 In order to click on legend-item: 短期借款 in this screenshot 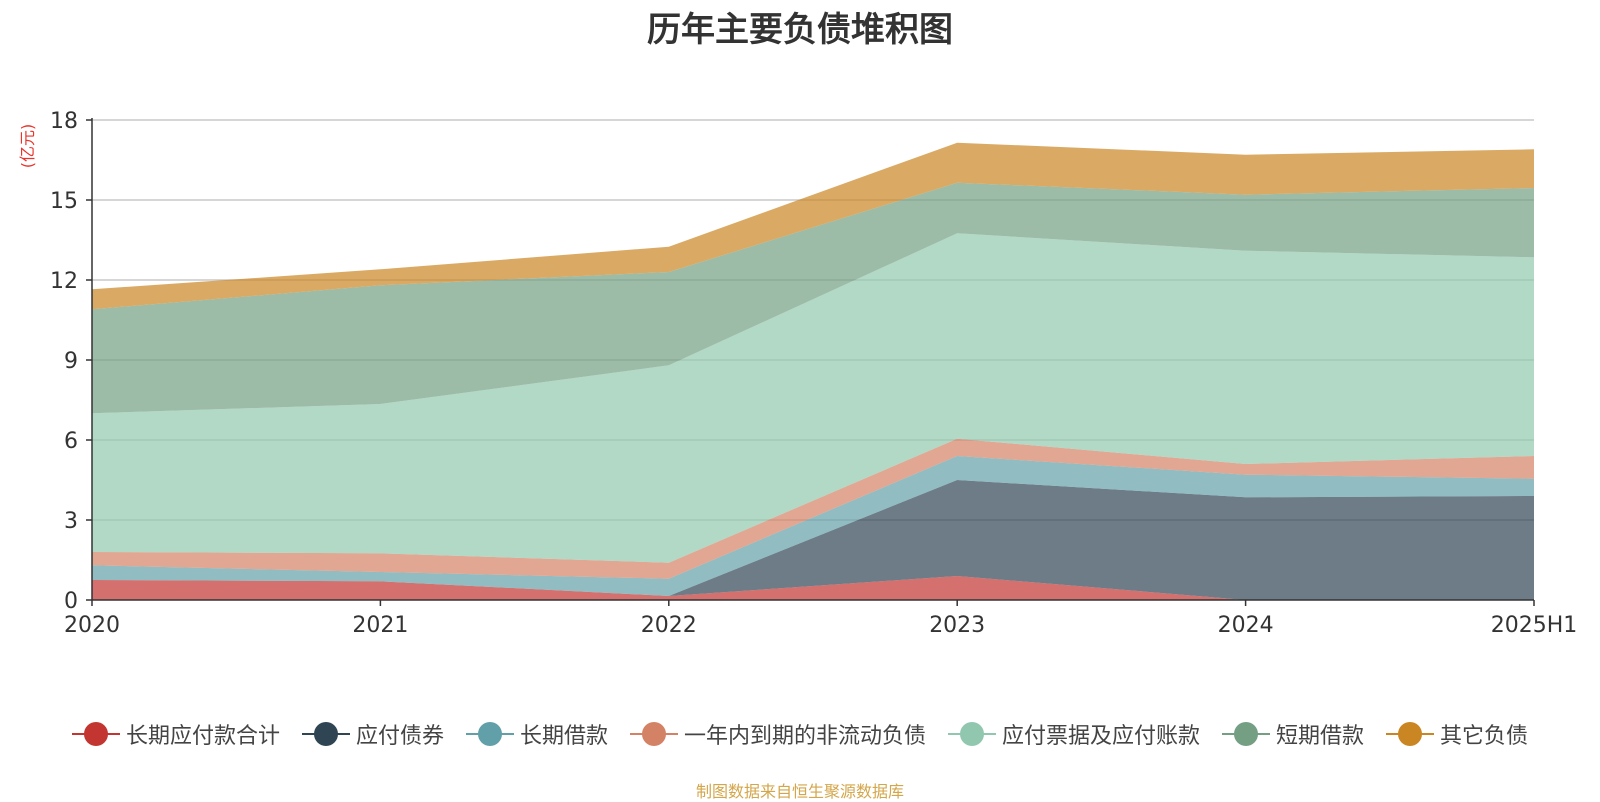, I will do `click(1293, 734)`.